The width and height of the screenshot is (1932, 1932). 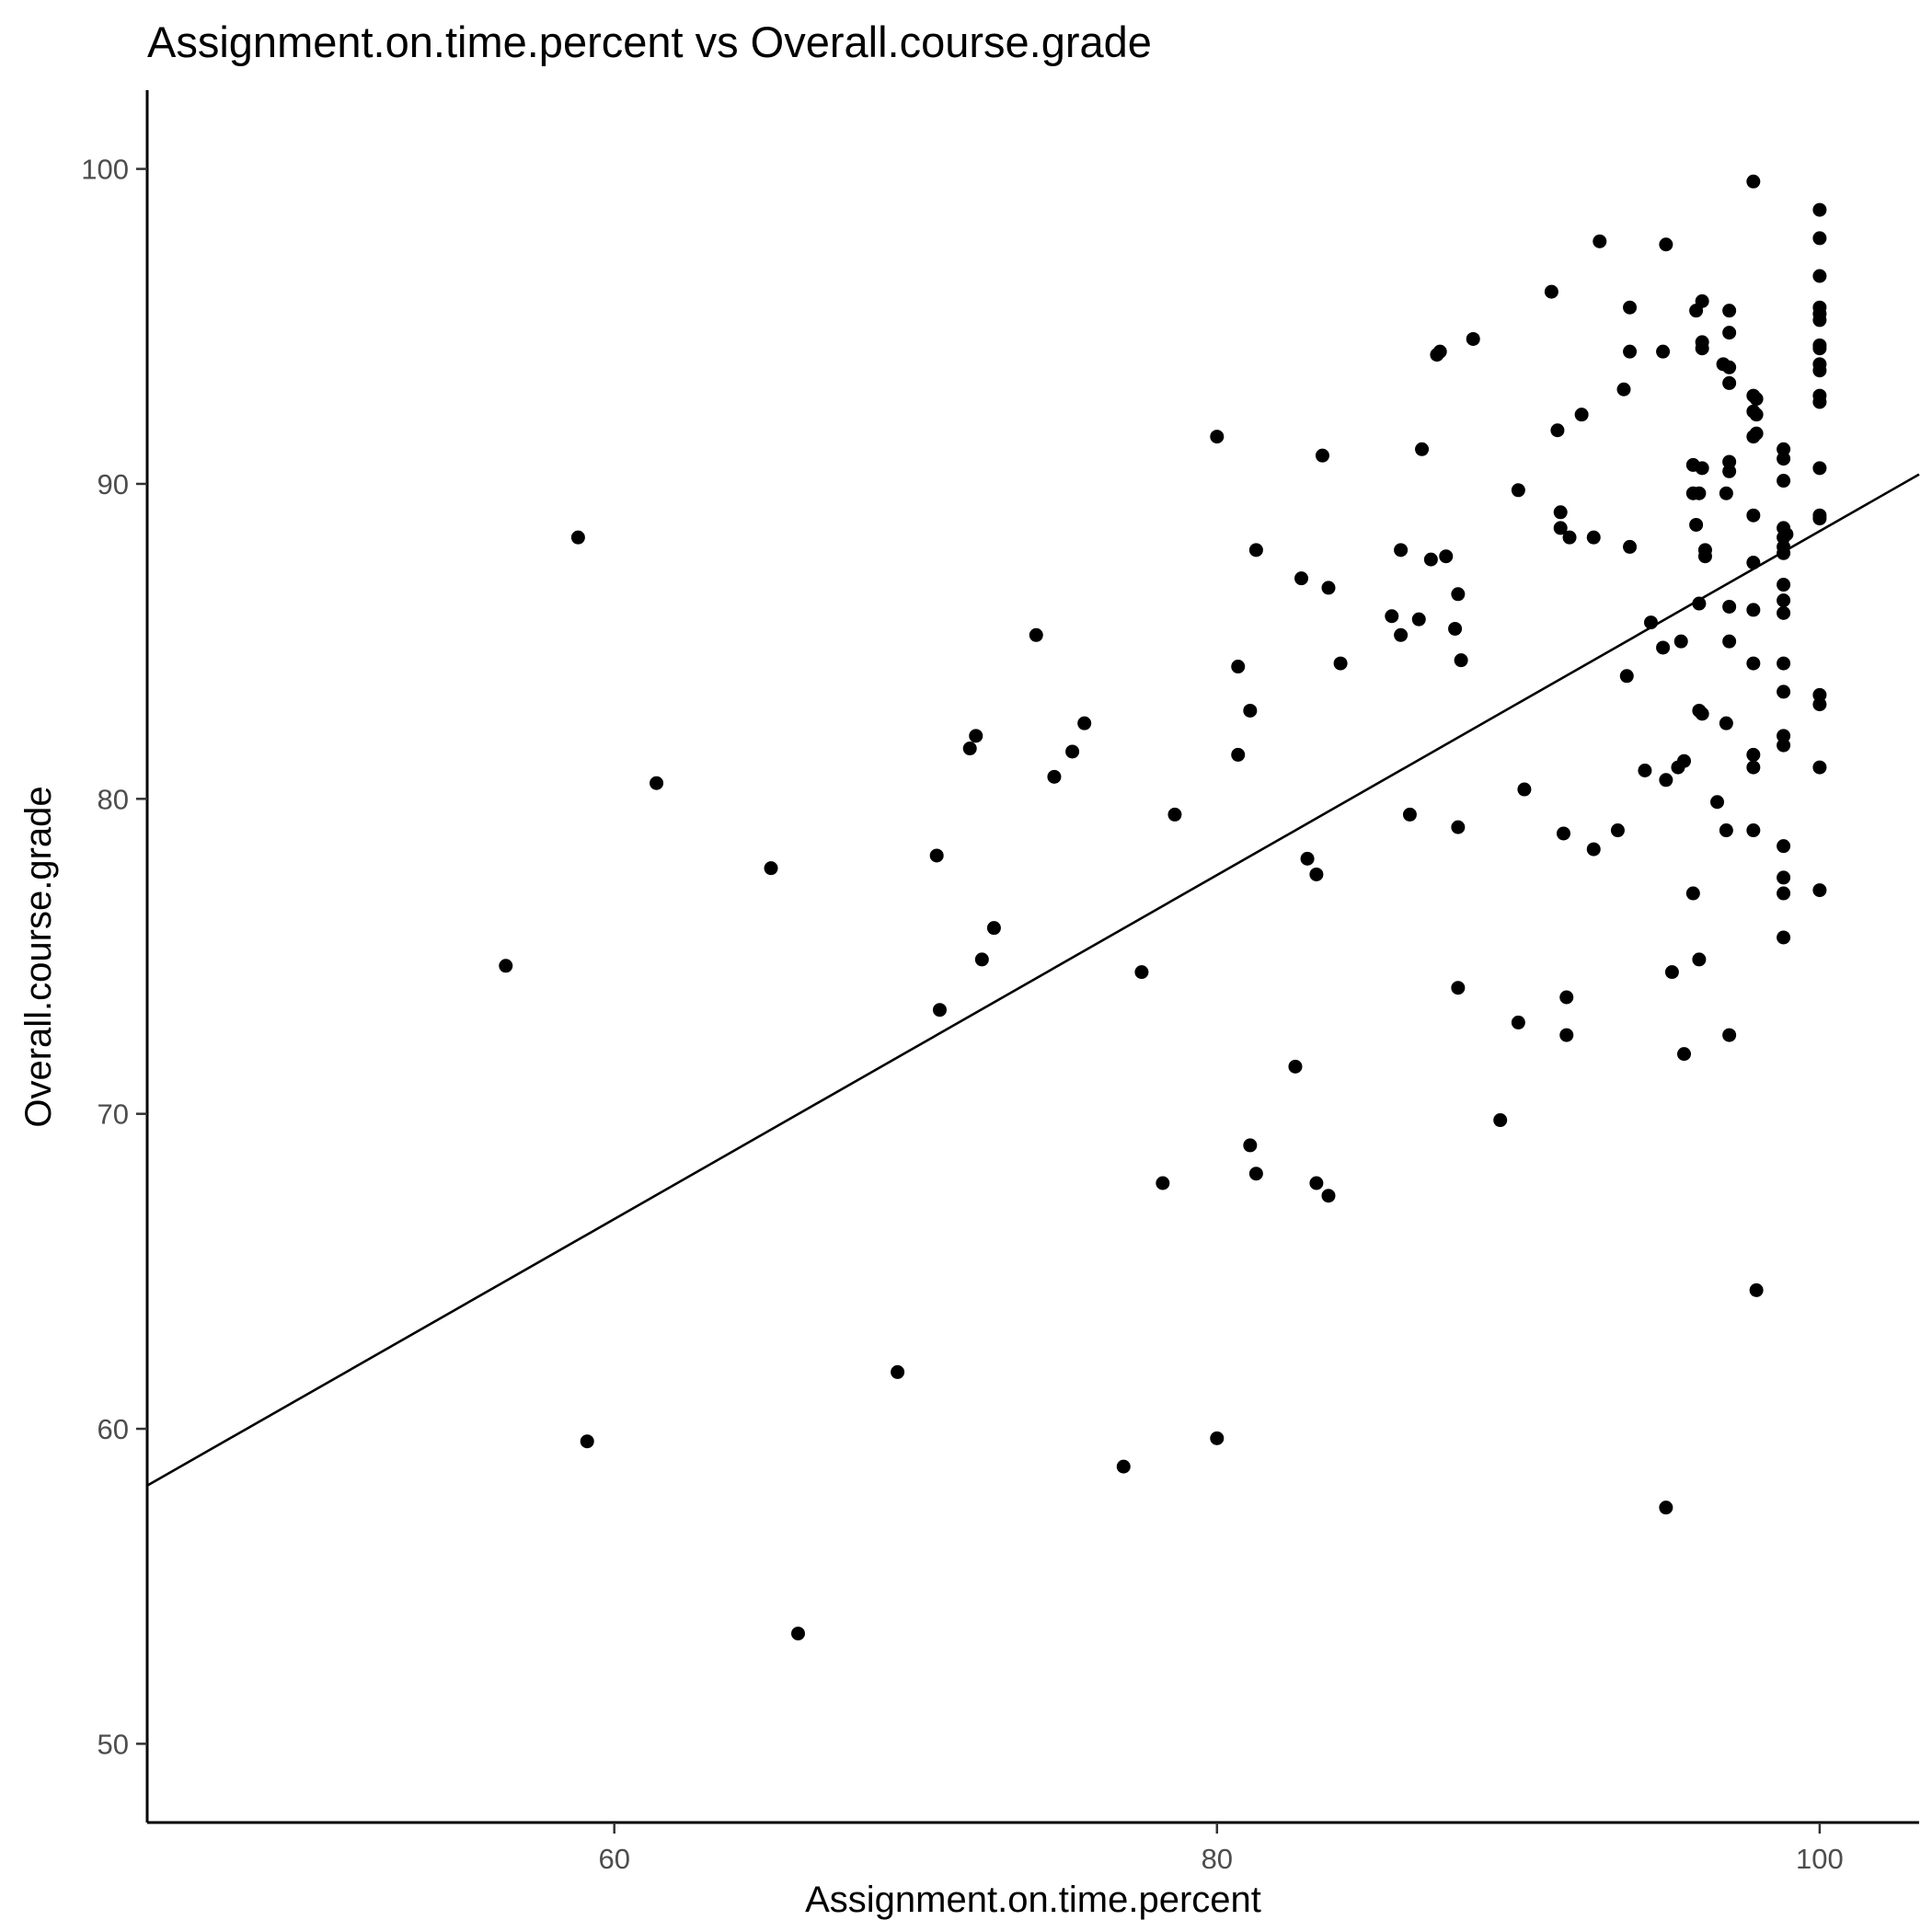 I want to click on y-tick-label: 50, so click(x=113, y=1744).